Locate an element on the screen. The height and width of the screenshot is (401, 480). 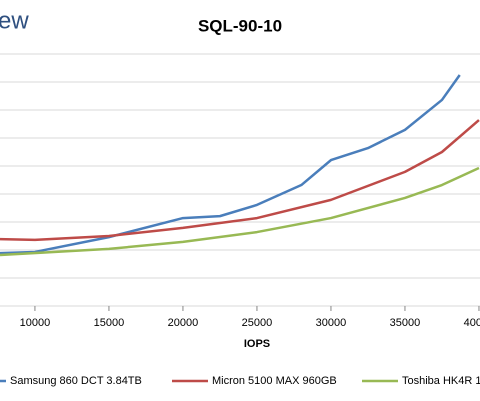
x-tick-label: 40000 is located at coordinates (472, 323).